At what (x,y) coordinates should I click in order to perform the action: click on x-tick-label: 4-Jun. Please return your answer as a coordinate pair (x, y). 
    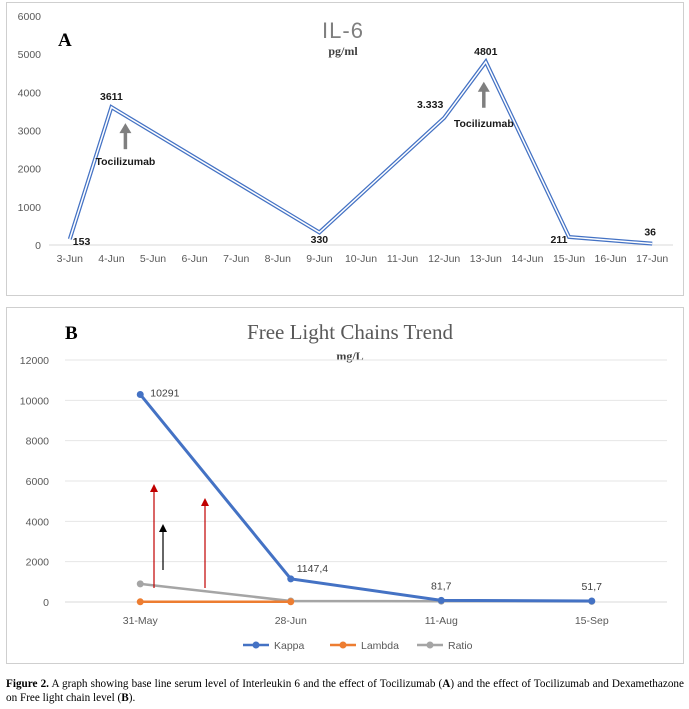
    Looking at the image, I should click on (111, 259).